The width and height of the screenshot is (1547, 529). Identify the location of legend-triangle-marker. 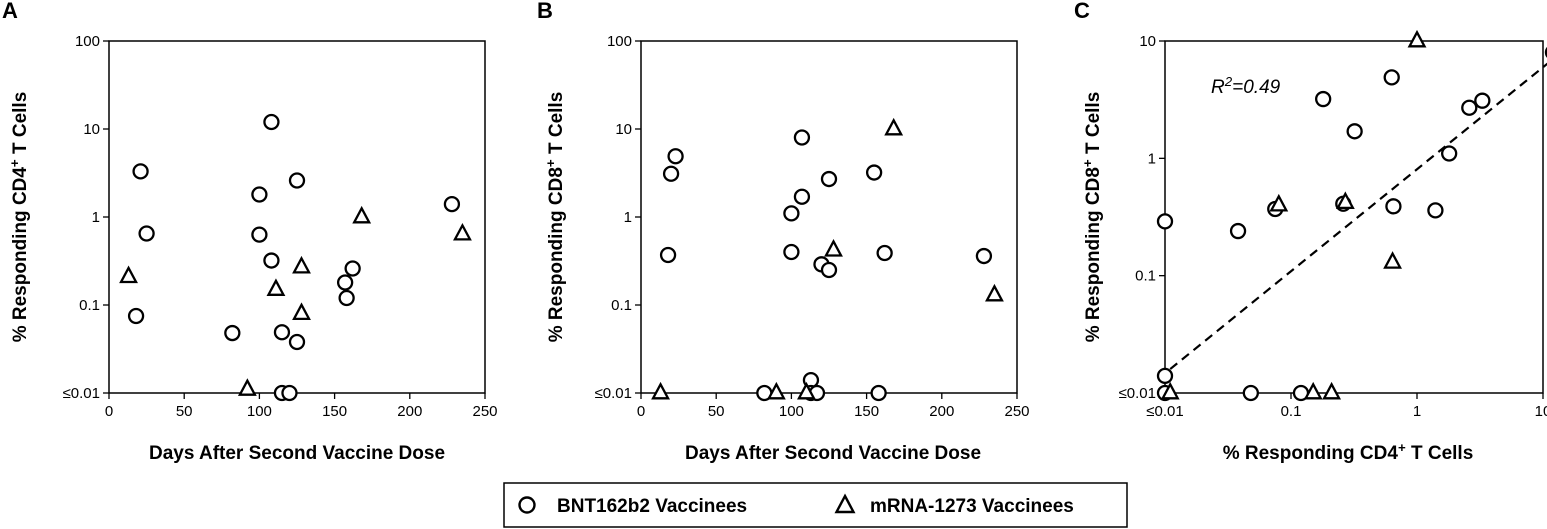
(845, 503).